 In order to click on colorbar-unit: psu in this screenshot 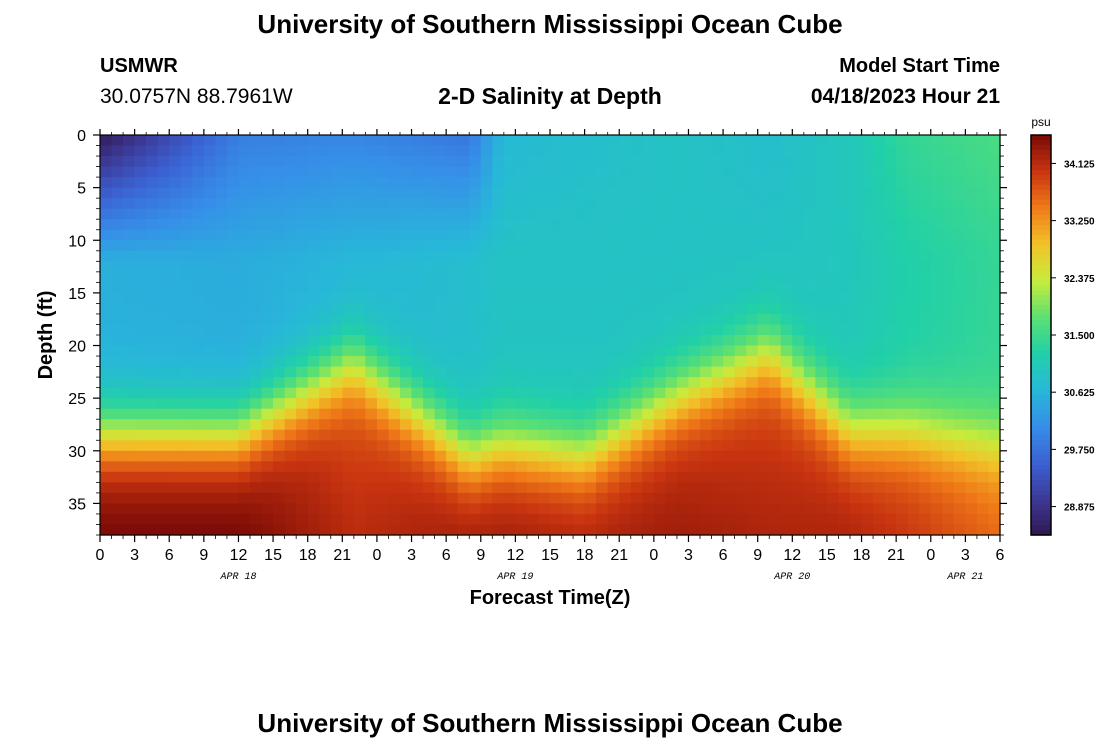, I will do `click(1040, 122)`.